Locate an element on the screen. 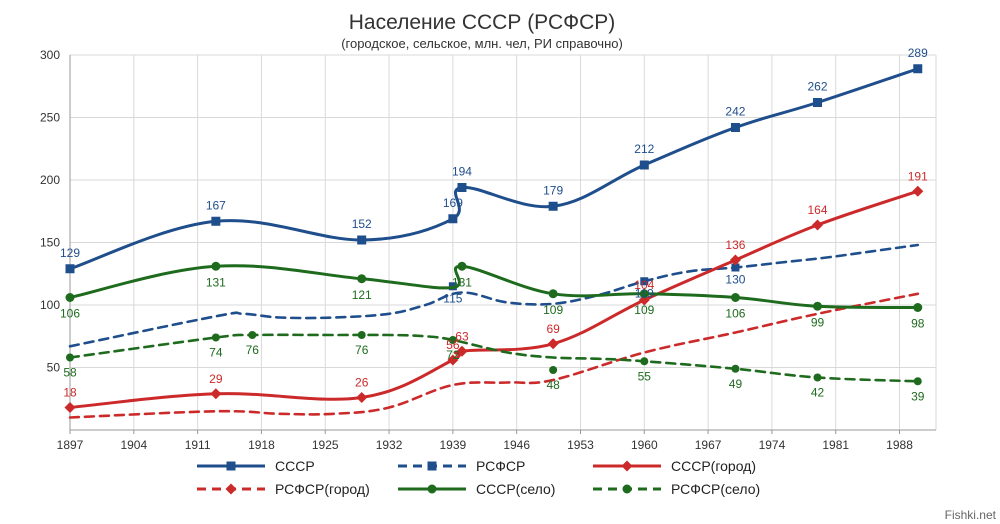 The height and width of the screenshot is (524, 1000). y-tick-label: 250 is located at coordinates (50, 118).